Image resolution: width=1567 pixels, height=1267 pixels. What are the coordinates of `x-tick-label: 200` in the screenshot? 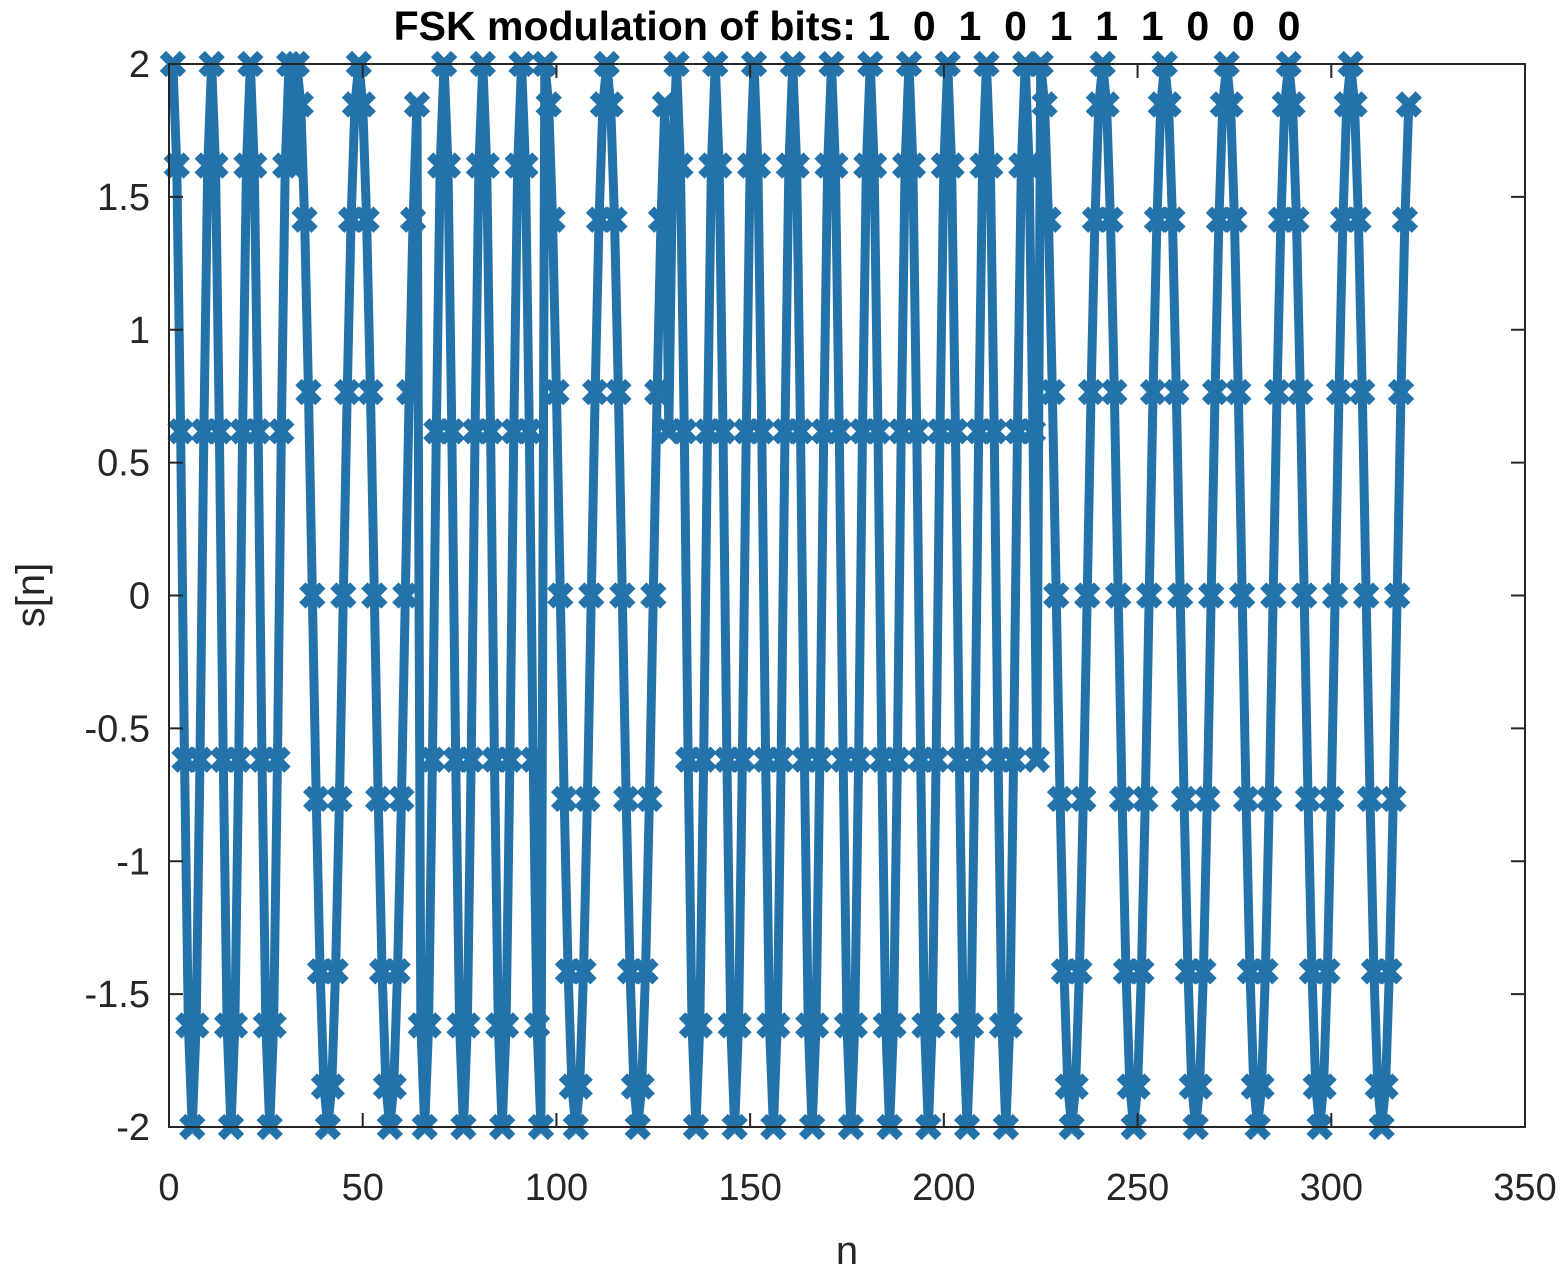 It's located at (943, 1188).